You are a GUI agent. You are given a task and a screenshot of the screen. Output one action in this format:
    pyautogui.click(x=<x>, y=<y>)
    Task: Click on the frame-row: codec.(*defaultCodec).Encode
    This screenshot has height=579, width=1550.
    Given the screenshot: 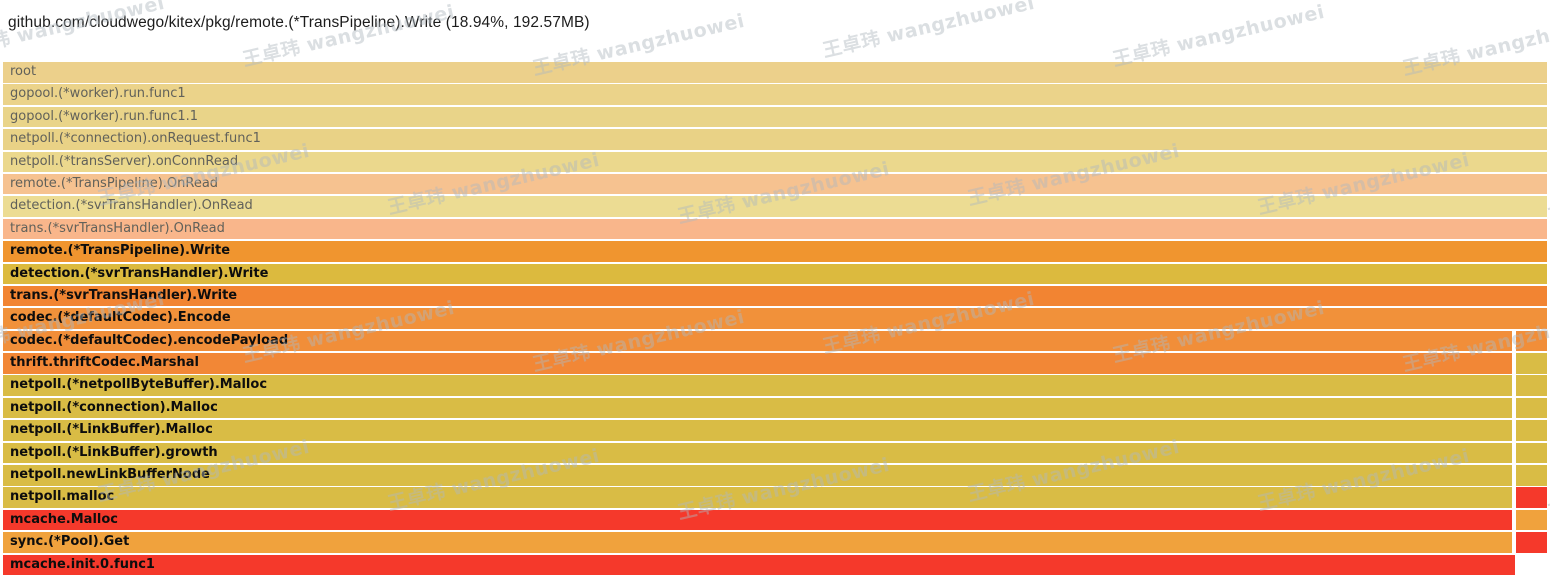 What is the action you would take?
    pyautogui.click(x=775, y=318)
    